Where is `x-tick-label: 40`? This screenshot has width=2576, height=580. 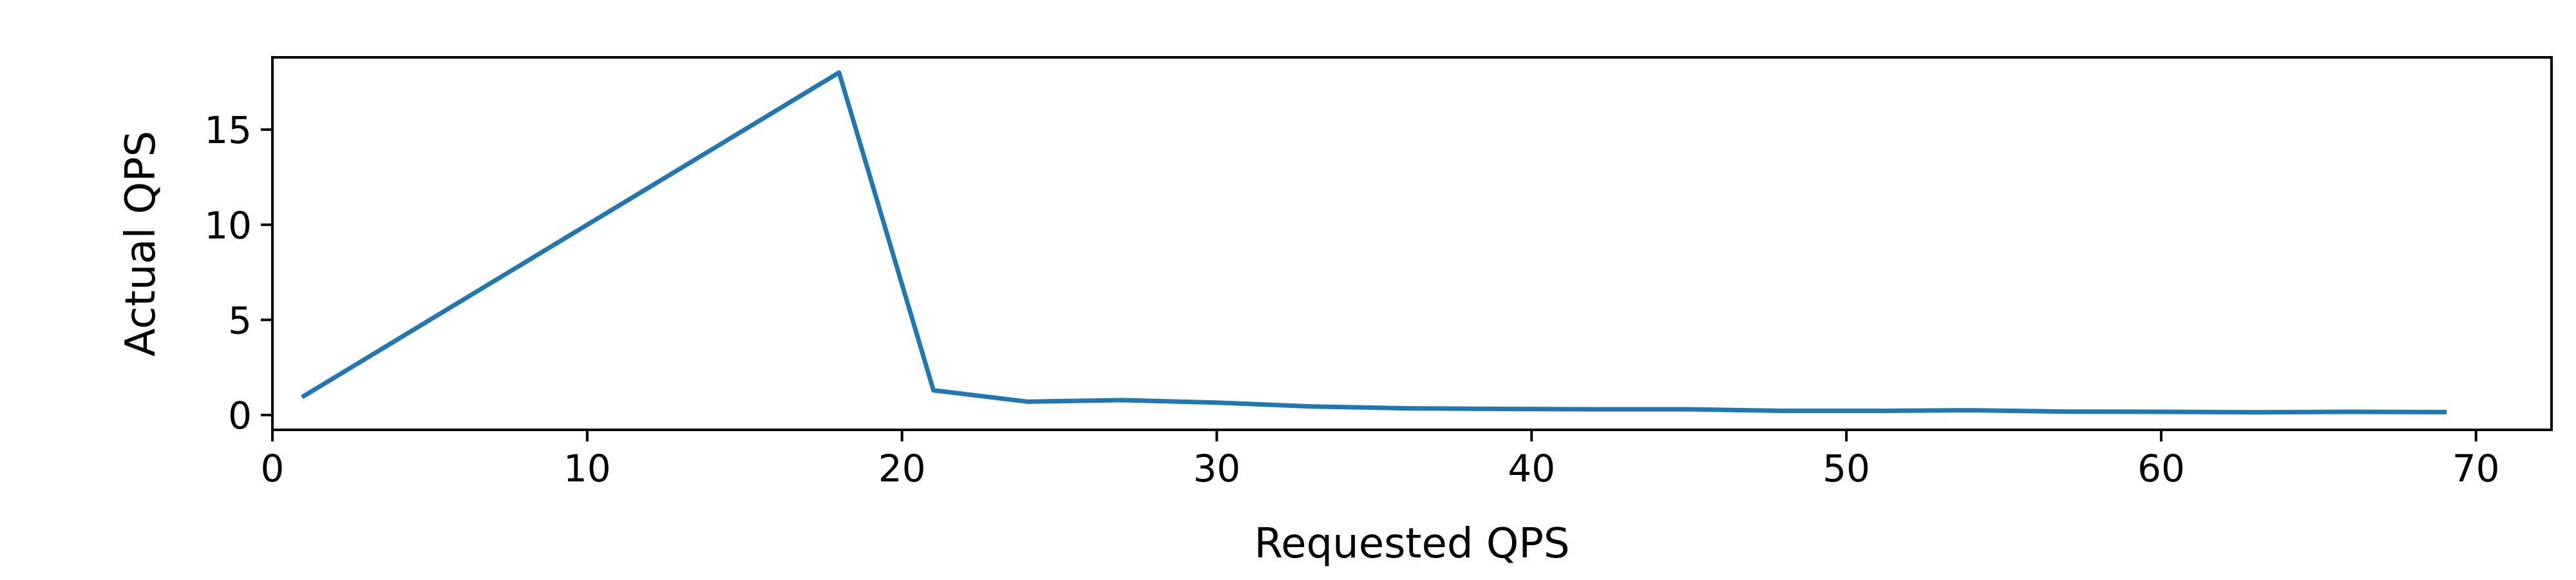 x-tick-label: 40 is located at coordinates (1531, 468).